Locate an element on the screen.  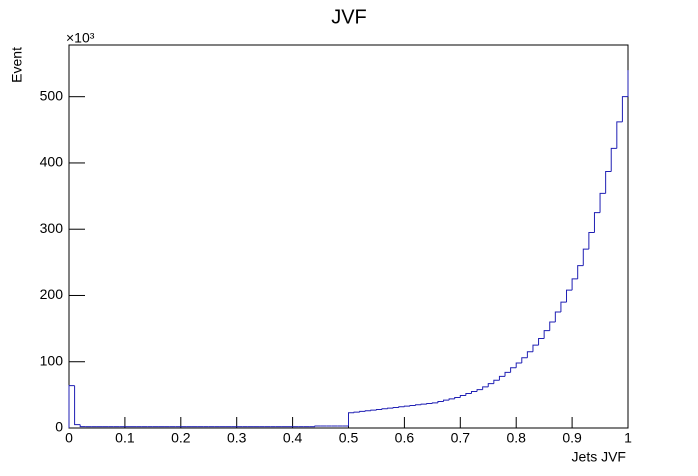
y-axis-label: Event is located at coordinates (17, 65).